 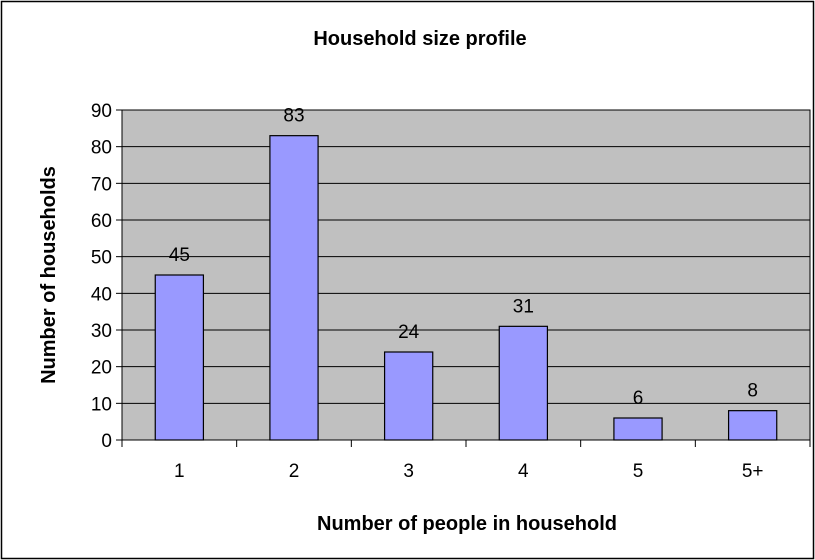 I want to click on data-label: 6, so click(x=638, y=398).